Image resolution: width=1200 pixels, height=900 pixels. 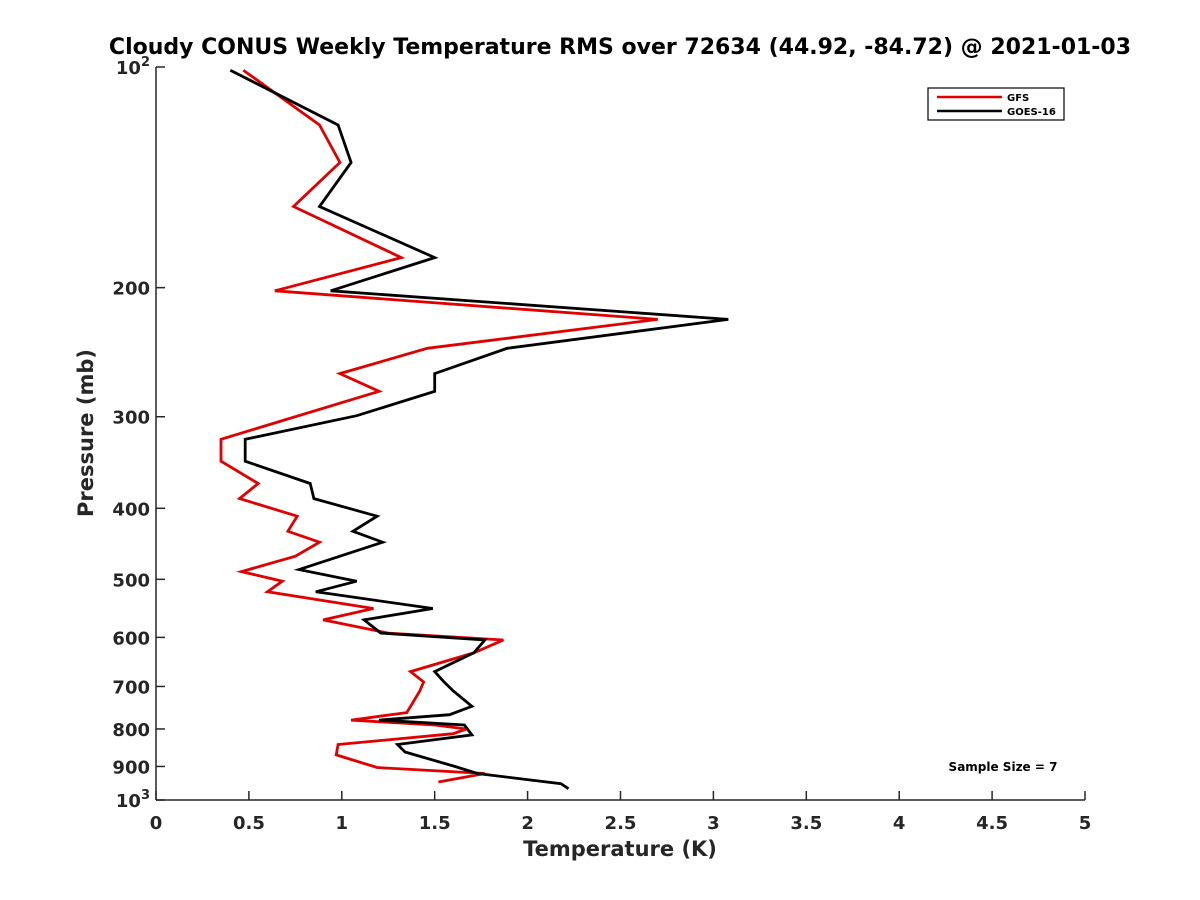 I want to click on x-tick-label: 1, so click(x=342, y=823).